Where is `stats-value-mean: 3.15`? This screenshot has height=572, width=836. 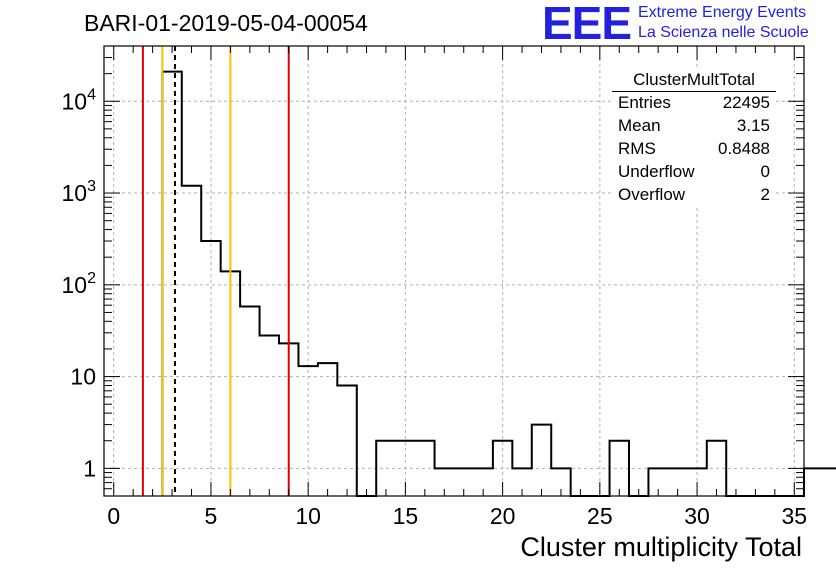 stats-value-mean: 3.15 is located at coordinates (753, 125).